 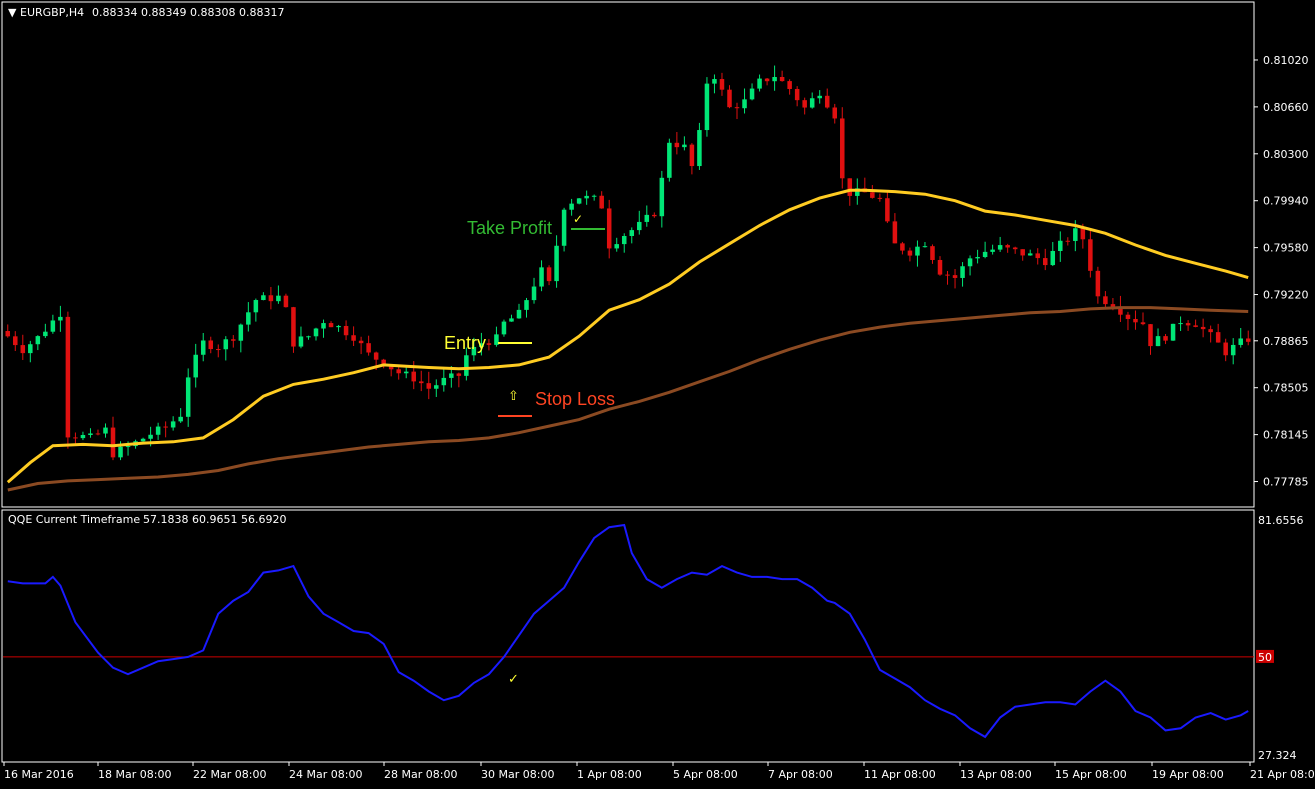 What do you see at coordinates (513, 679) in the screenshot?
I see `signal-check-icon: ✓` at bounding box center [513, 679].